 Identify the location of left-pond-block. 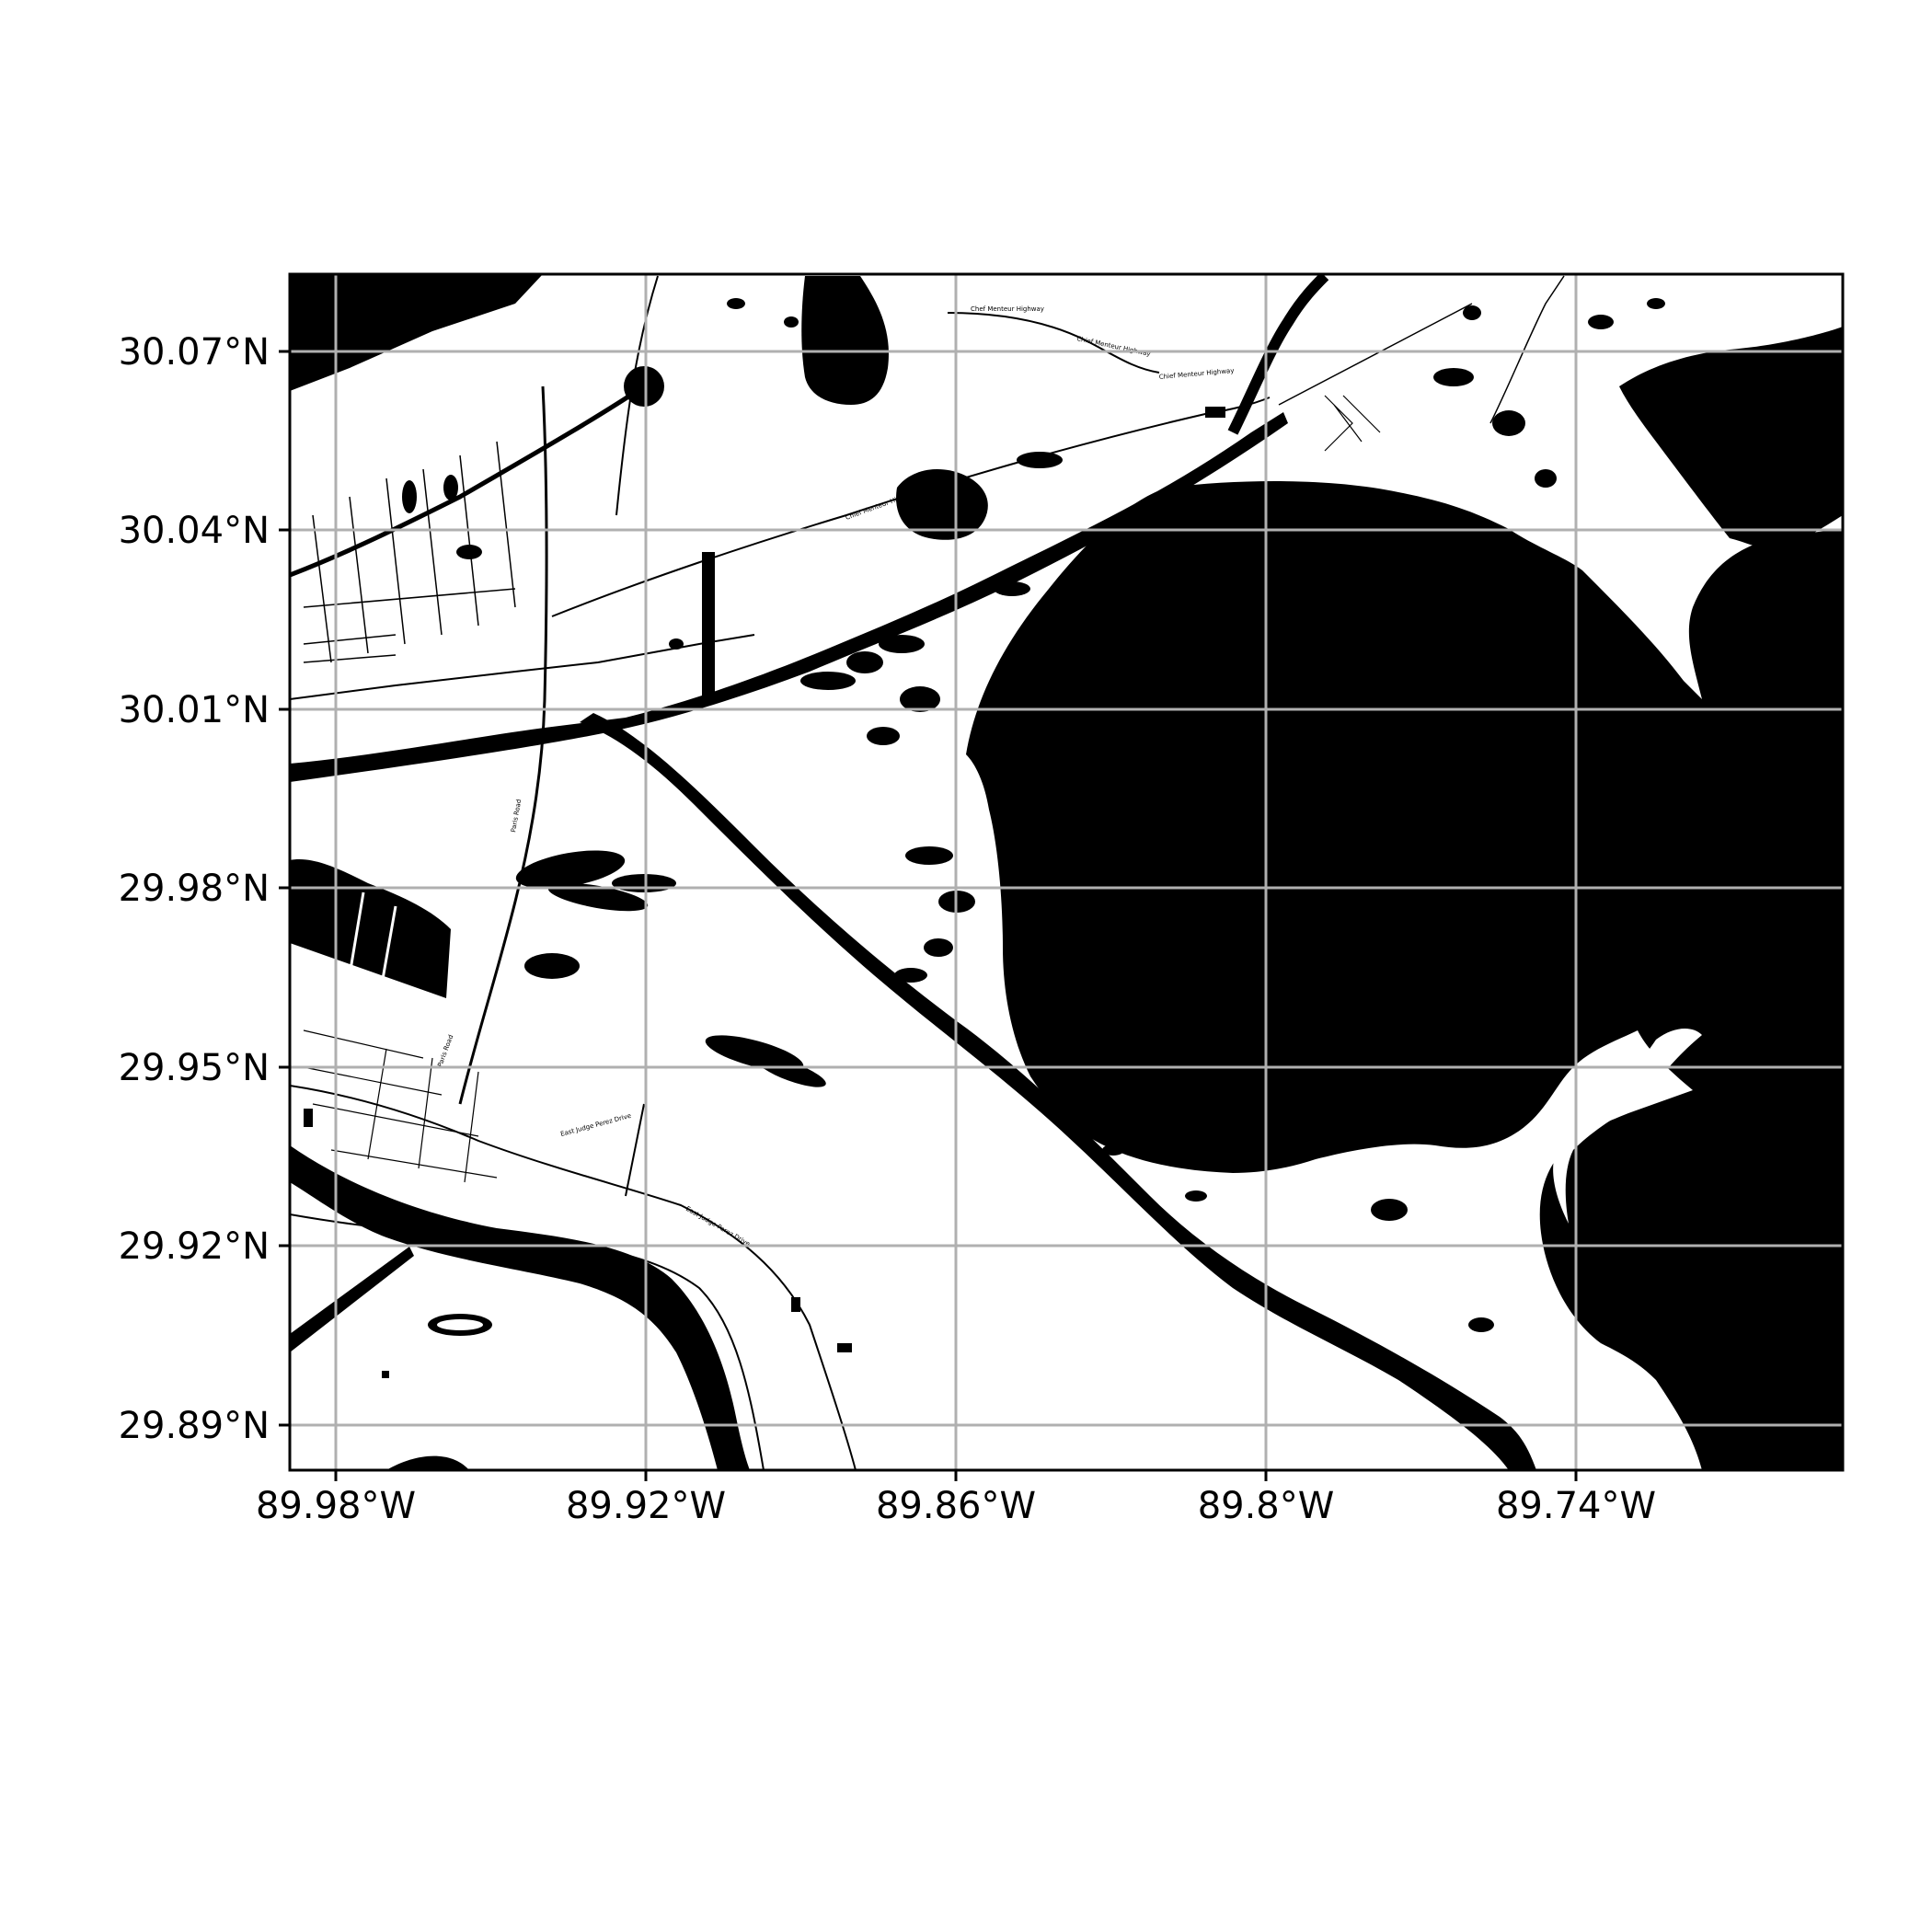
(370, 928).